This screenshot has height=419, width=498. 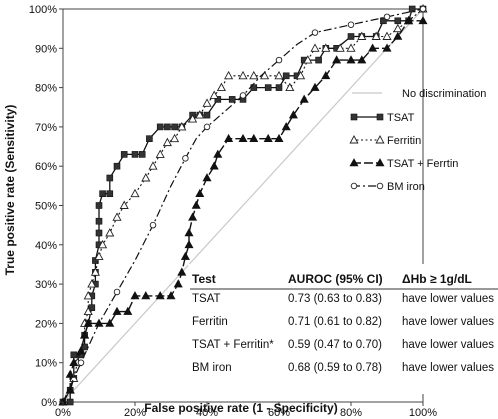 I want to click on y-tick-label: 90%, so click(x=46, y=49).